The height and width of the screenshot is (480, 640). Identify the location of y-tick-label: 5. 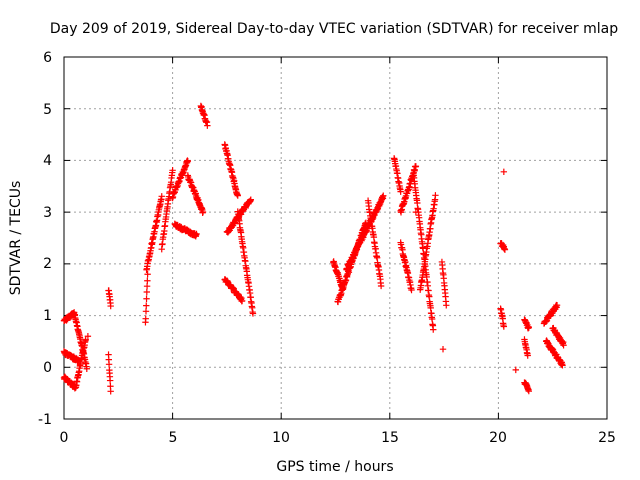
(47, 110).